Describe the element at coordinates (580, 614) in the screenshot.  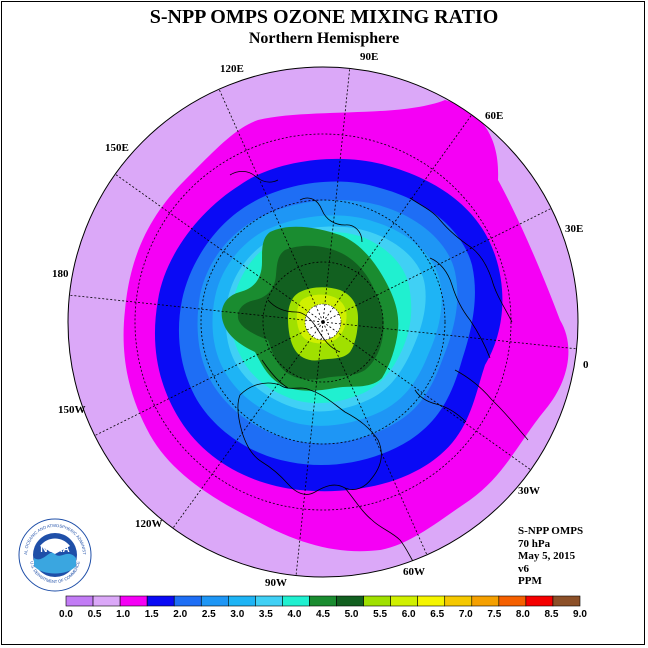
I see `colorbar-tick-label: 9.0` at that location.